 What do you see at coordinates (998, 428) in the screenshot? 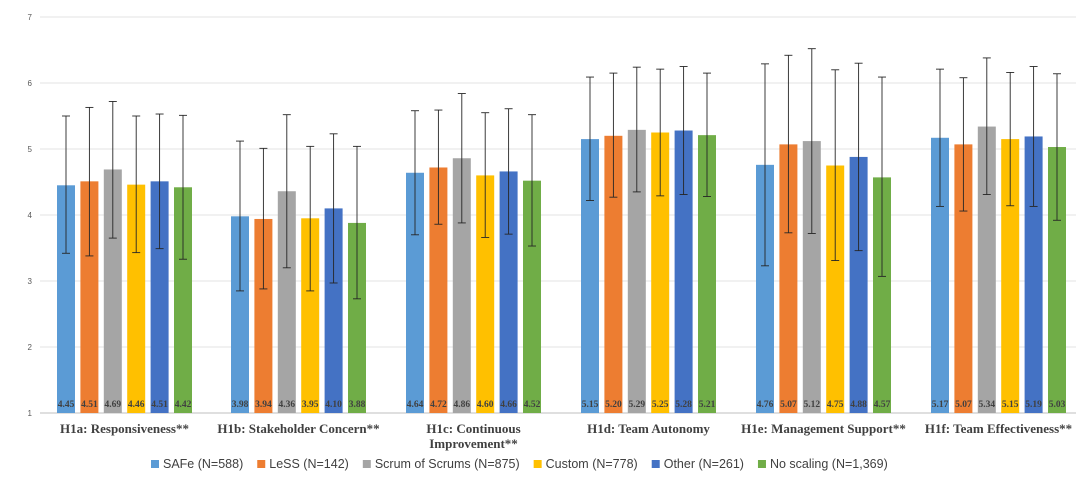
I see `category-label: H1f: Team Effectiveness**` at bounding box center [998, 428].